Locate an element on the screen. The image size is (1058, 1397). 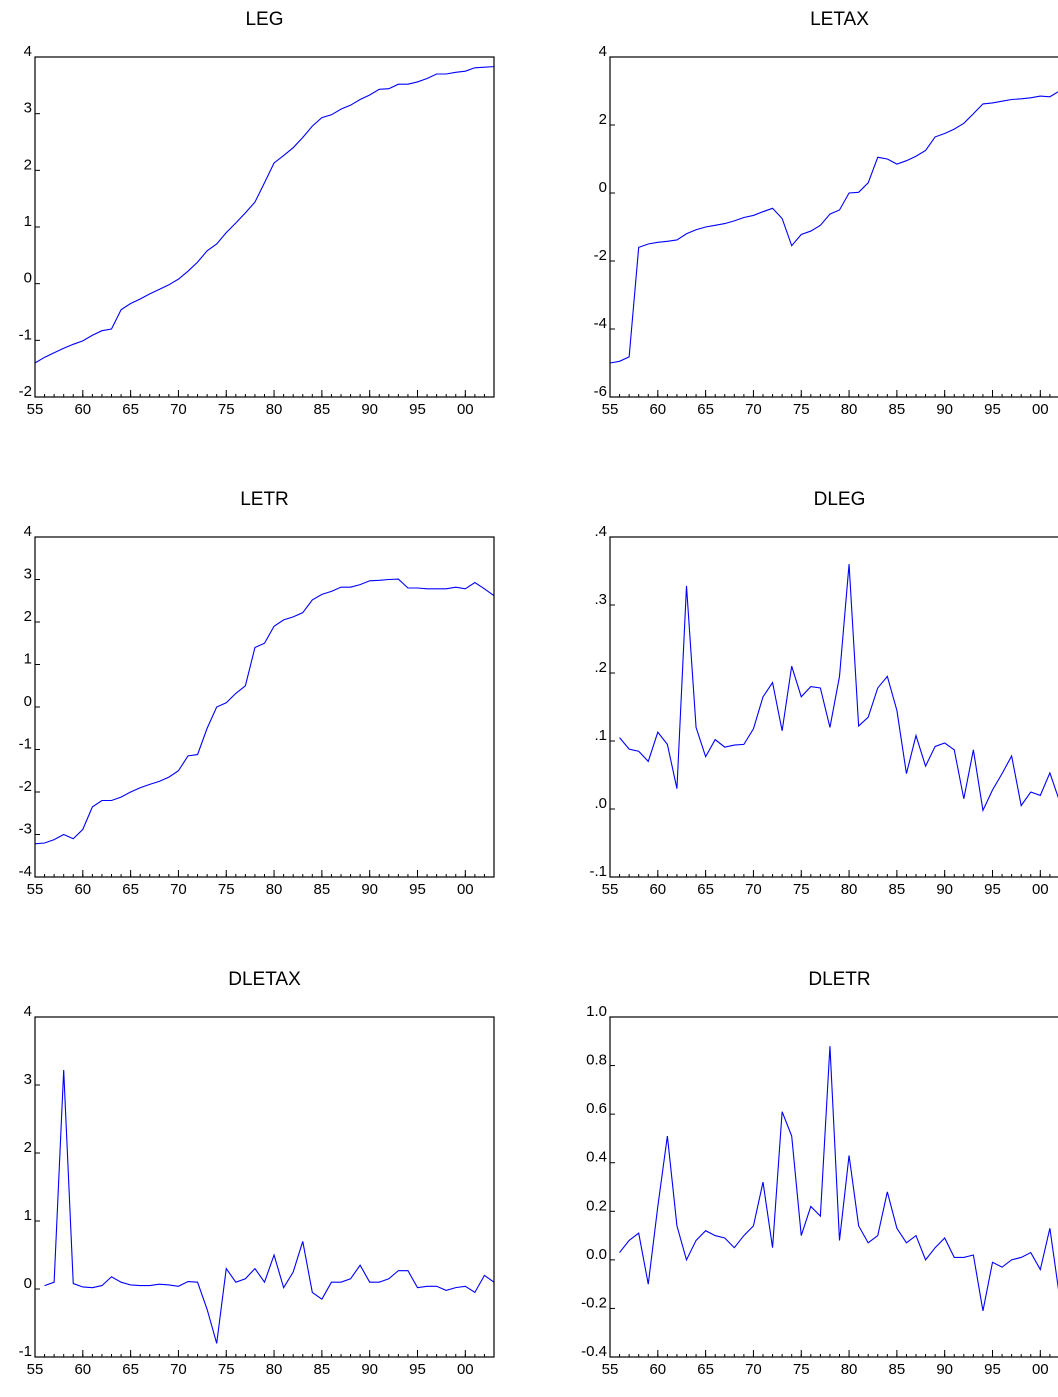
chart-panel: LEG 55 60 65 70 75 80 85 90 95 00 -2 -1 0 1 2 3 4 is located at coordinates (257, 213).